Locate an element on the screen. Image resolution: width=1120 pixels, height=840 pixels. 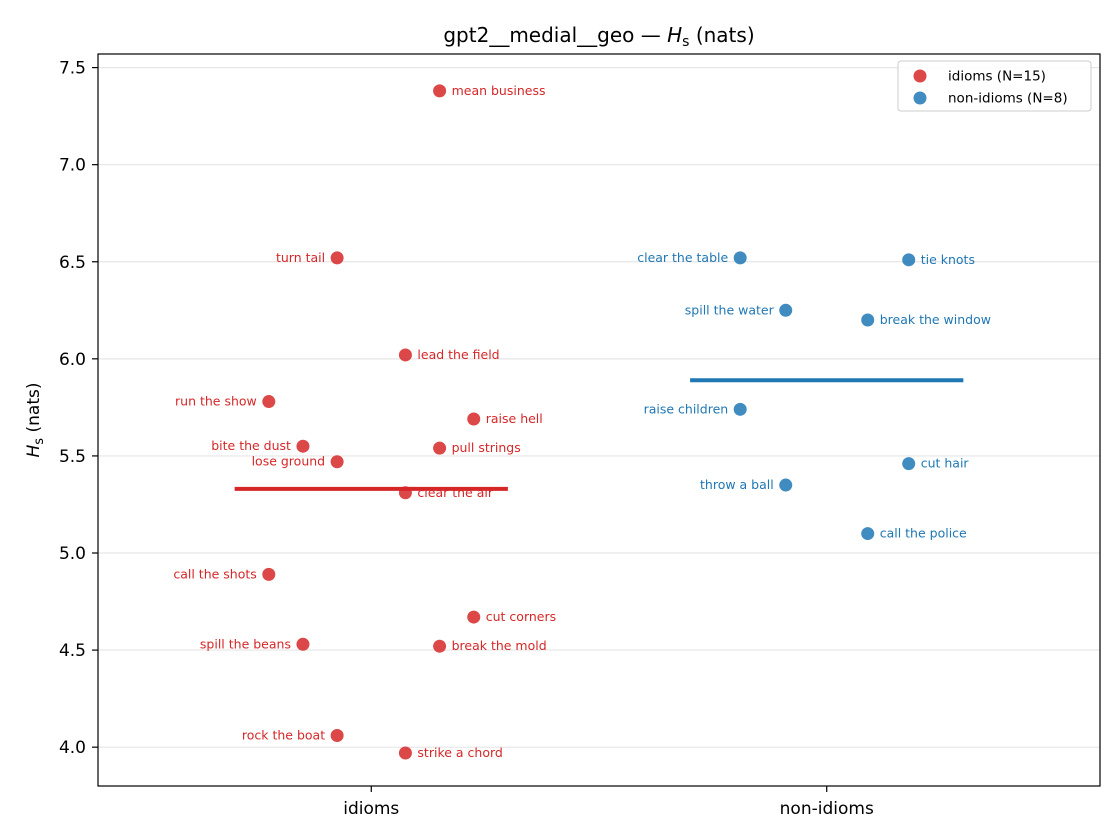
point-label: bite the dust is located at coordinates (251, 445).